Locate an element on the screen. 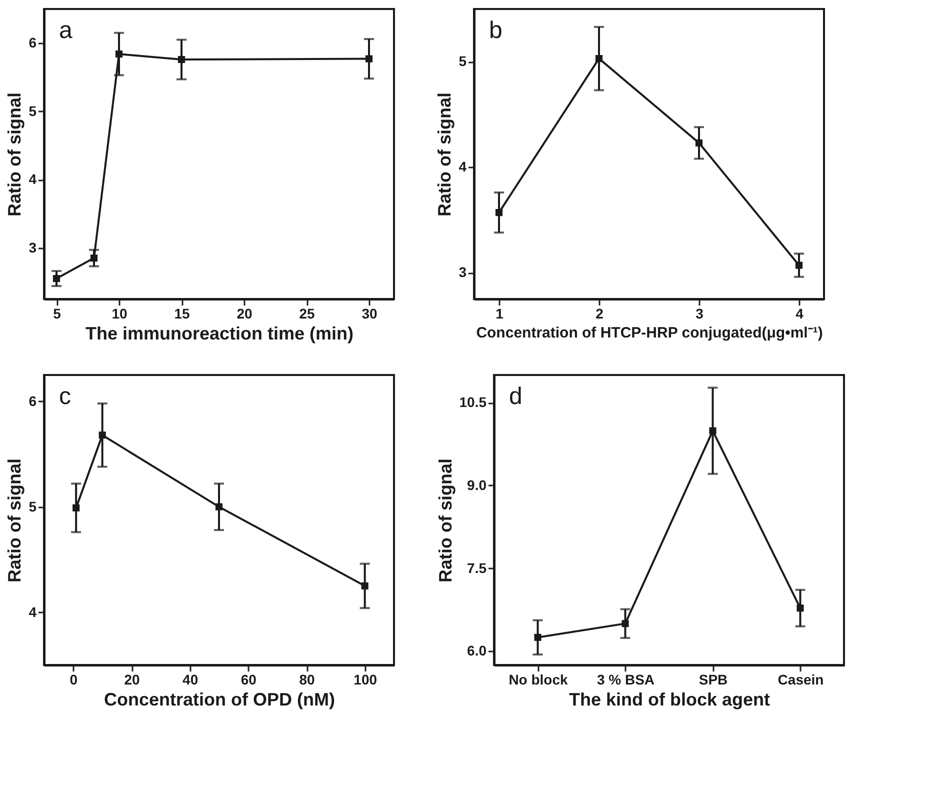 The width and height of the screenshot is (934, 790). x-tick-label: 25 is located at coordinates (307, 314).